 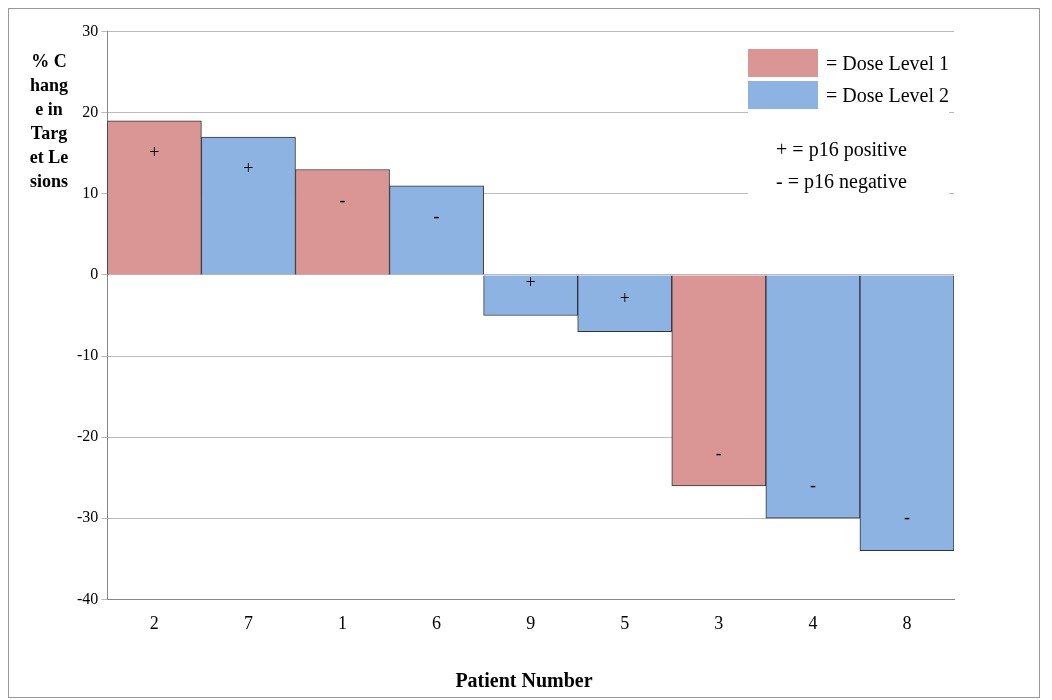 What do you see at coordinates (907, 622) in the screenshot?
I see `x-tick-label: 8` at bounding box center [907, 622].